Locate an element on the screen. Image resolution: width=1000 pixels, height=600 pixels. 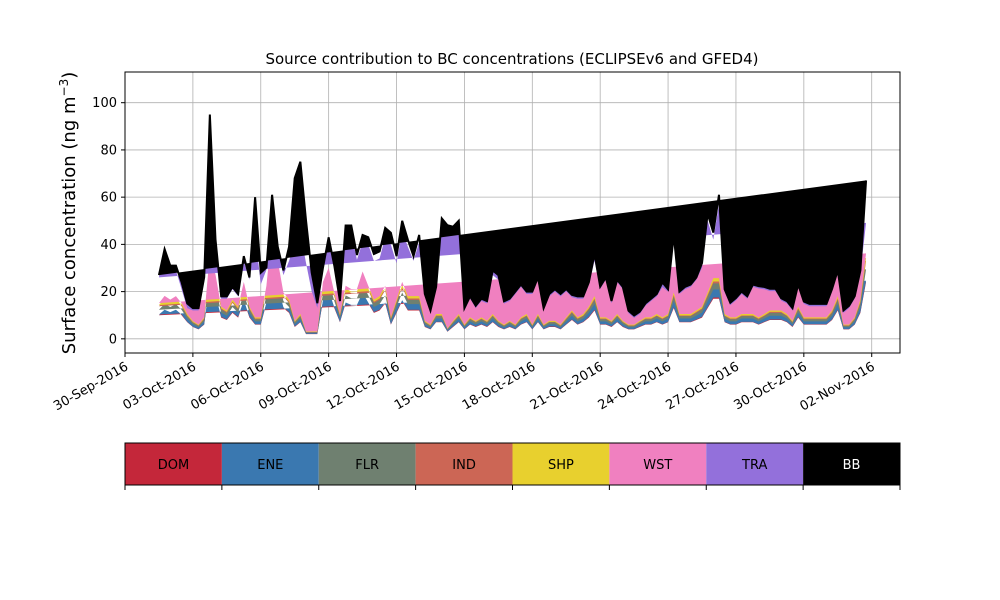
x-tick-label: 18-Oct-2016 is located at coordinates (499, 386).